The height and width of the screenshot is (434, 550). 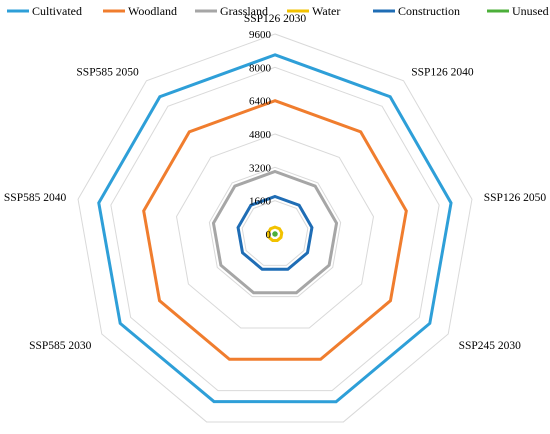 I want to click on series-line-unused, so click(x=275, y=234).